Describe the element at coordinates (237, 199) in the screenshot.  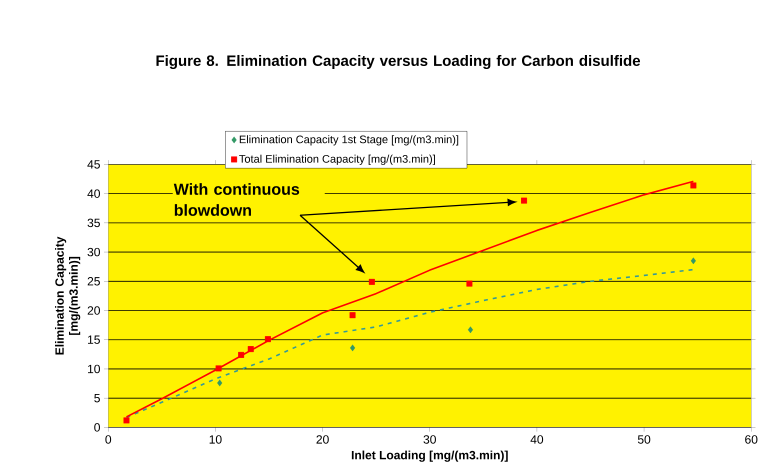
I see `annotation: With continuous blowdown` at that location.